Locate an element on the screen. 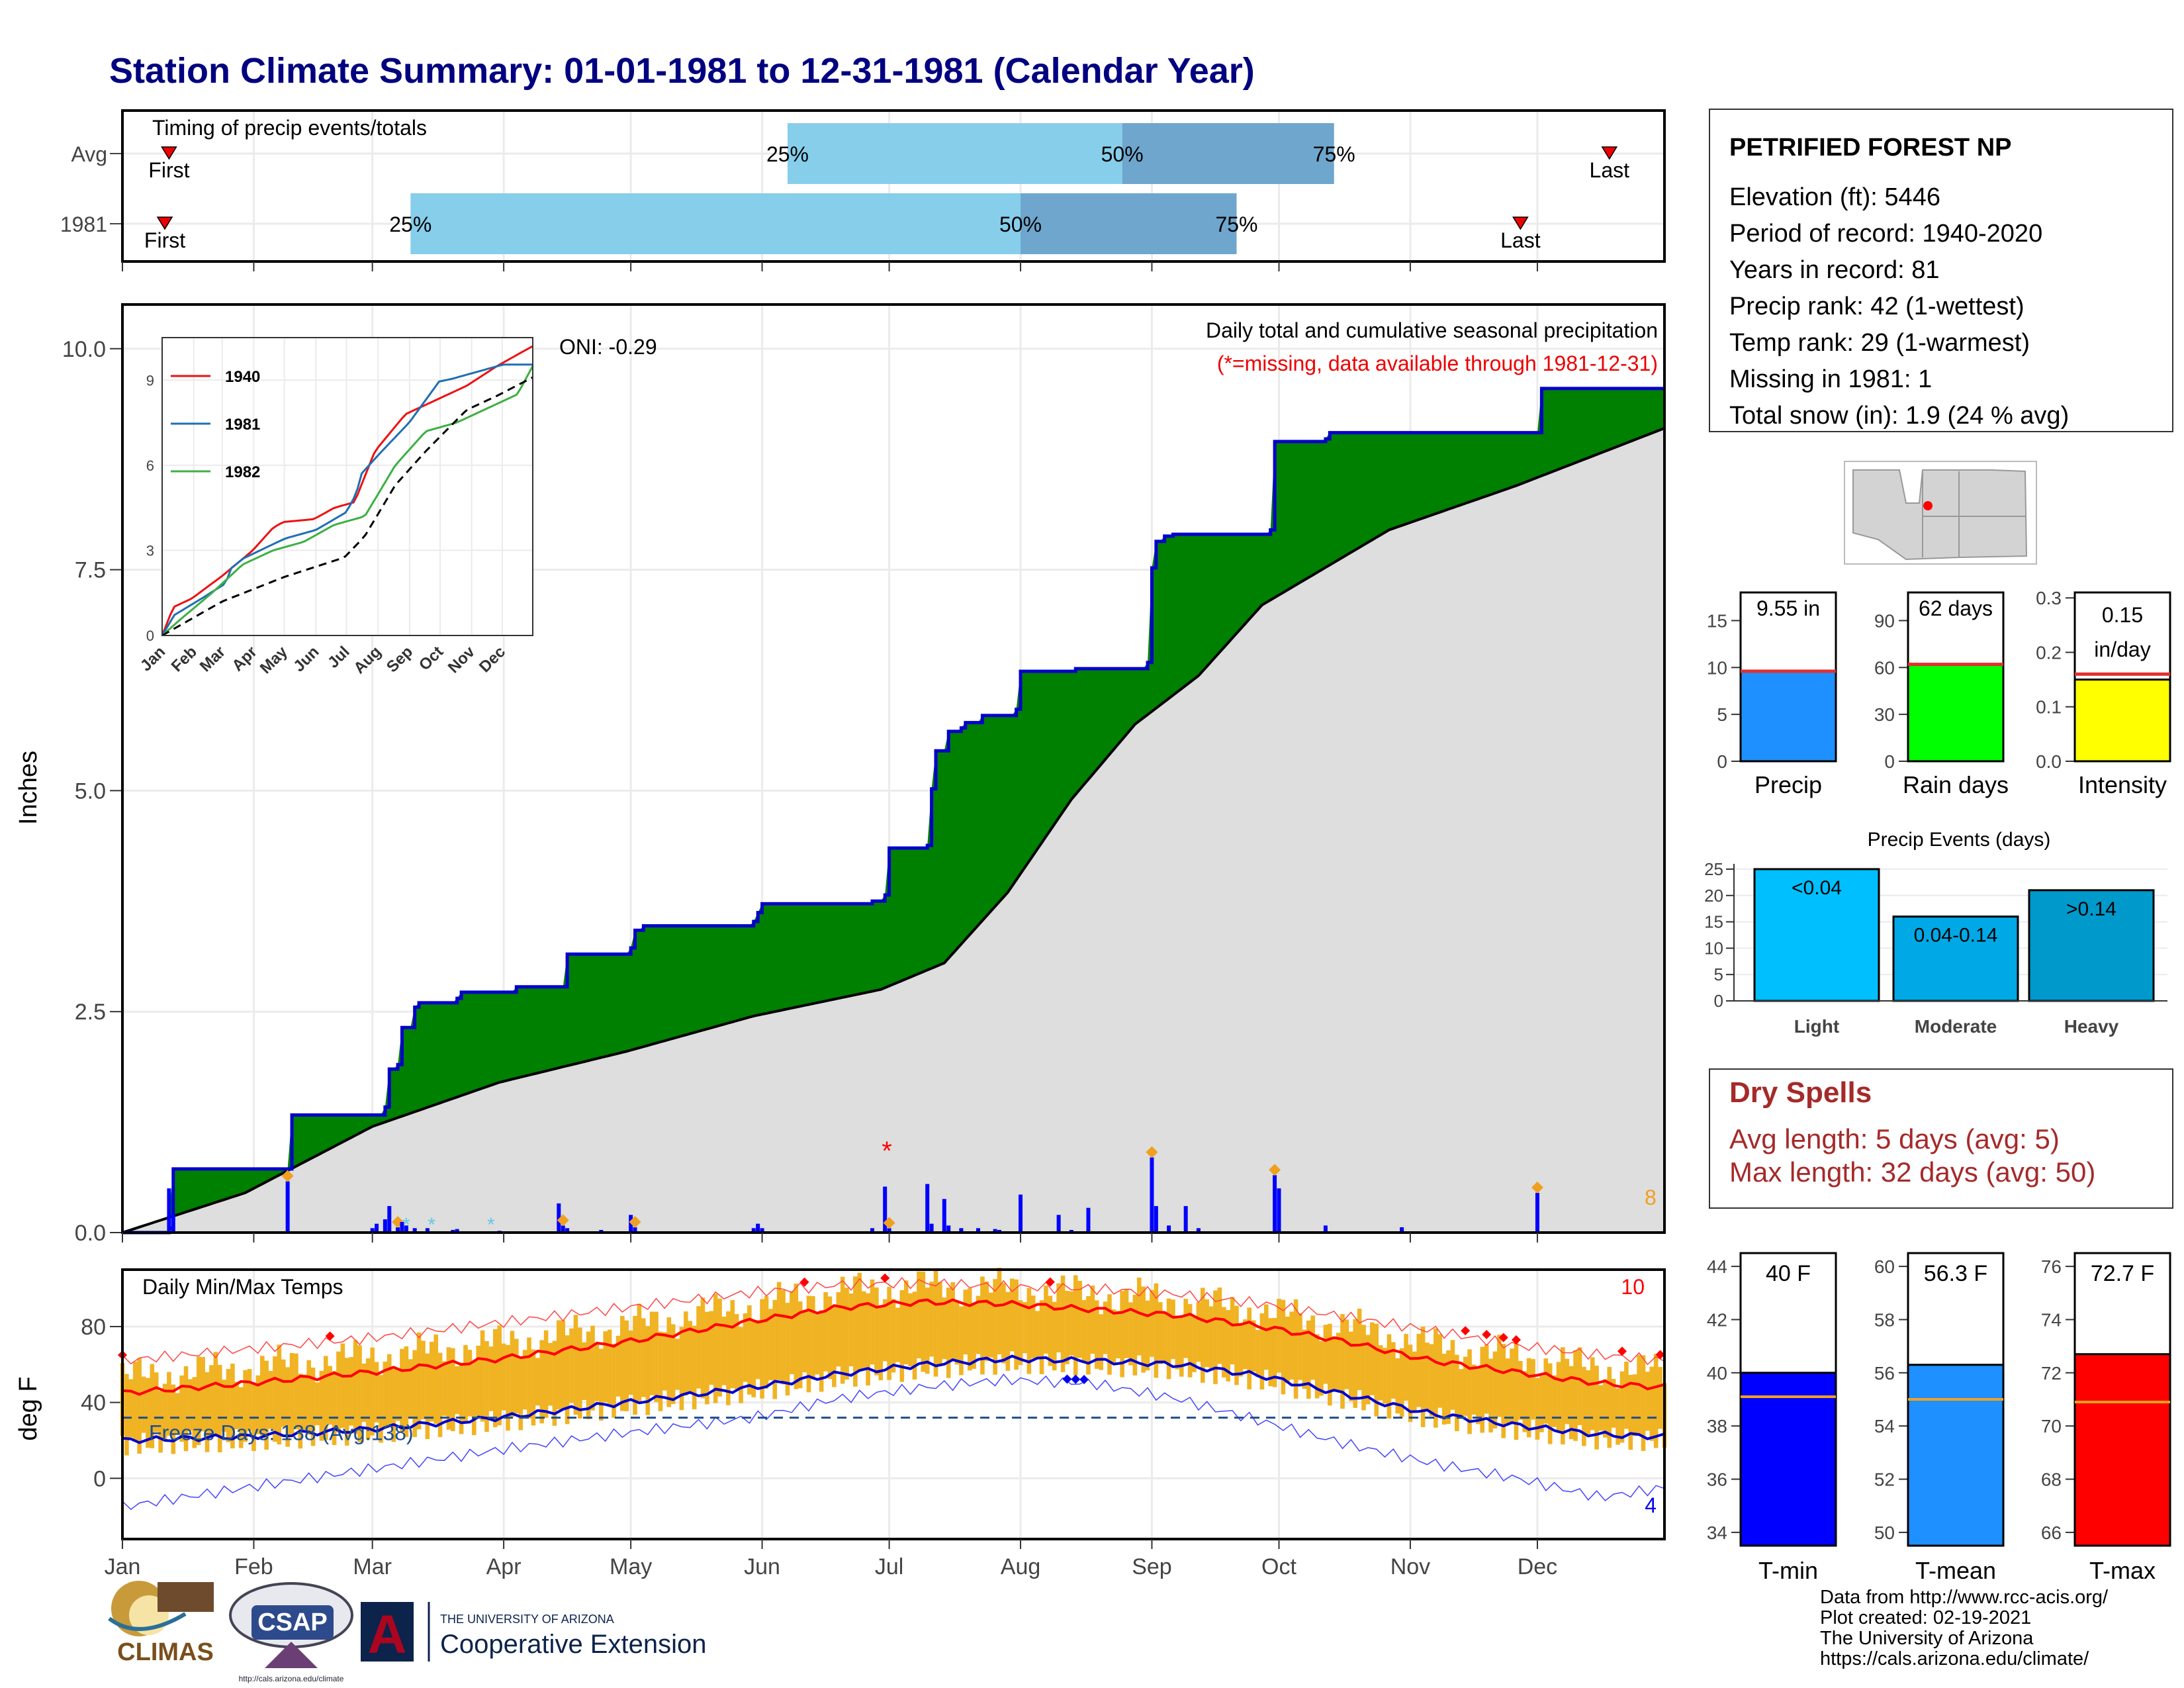 This screenshot has width=2184, height=1688. events-ytick-label: 15 is located at coordinates (1713, 922).